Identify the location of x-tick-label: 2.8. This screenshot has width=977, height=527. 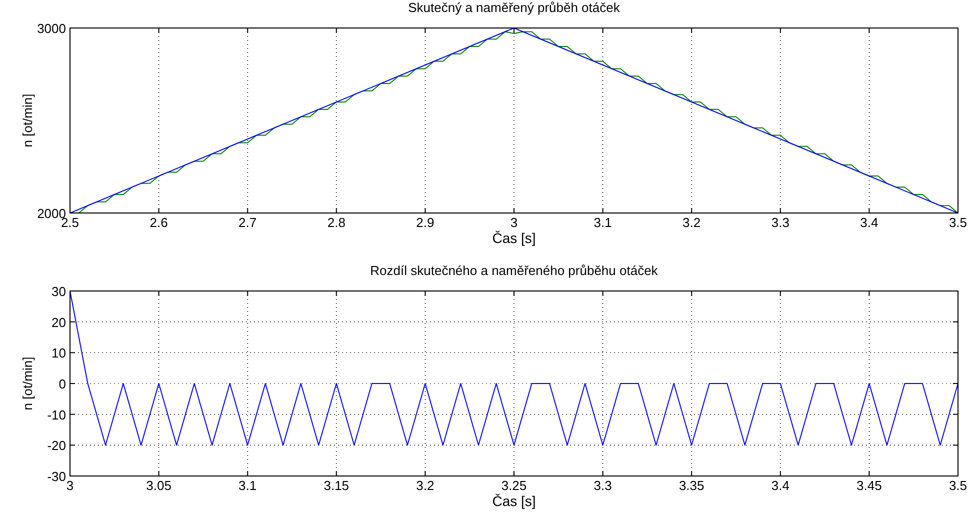
(336, 222).